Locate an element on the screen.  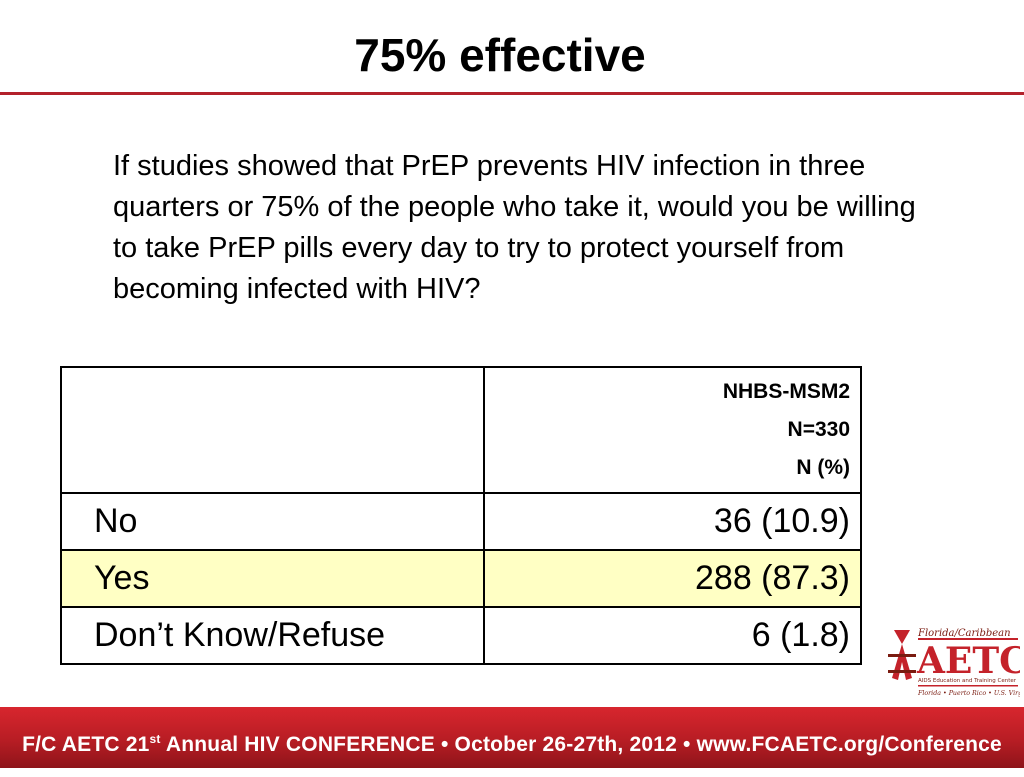
svg-text:AIDS Education and Training Ce: AIDS Education and Training Center is located at coordinates (967, 681).